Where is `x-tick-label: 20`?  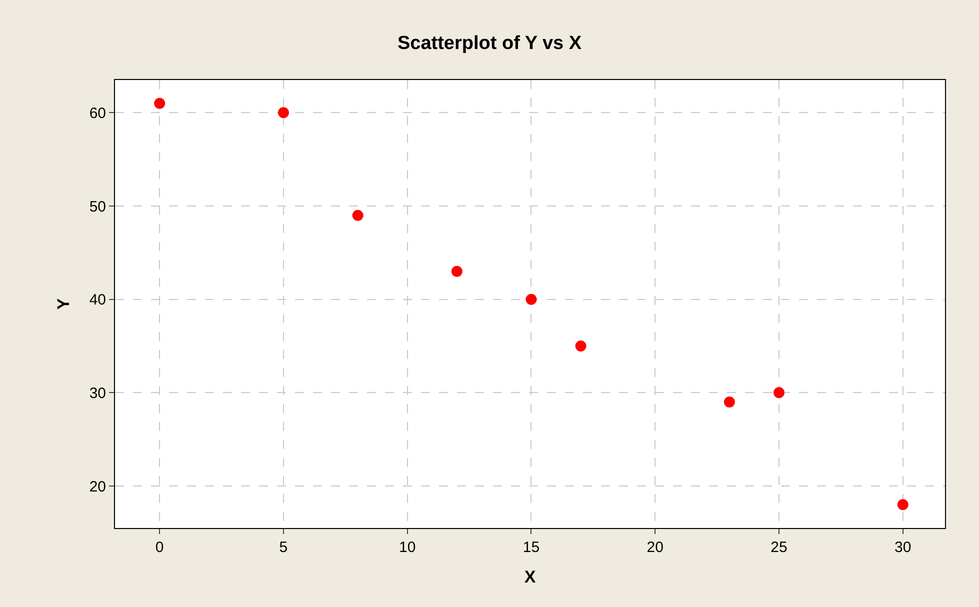
x-tick-label: 20 is located at coordinates (655, 547).